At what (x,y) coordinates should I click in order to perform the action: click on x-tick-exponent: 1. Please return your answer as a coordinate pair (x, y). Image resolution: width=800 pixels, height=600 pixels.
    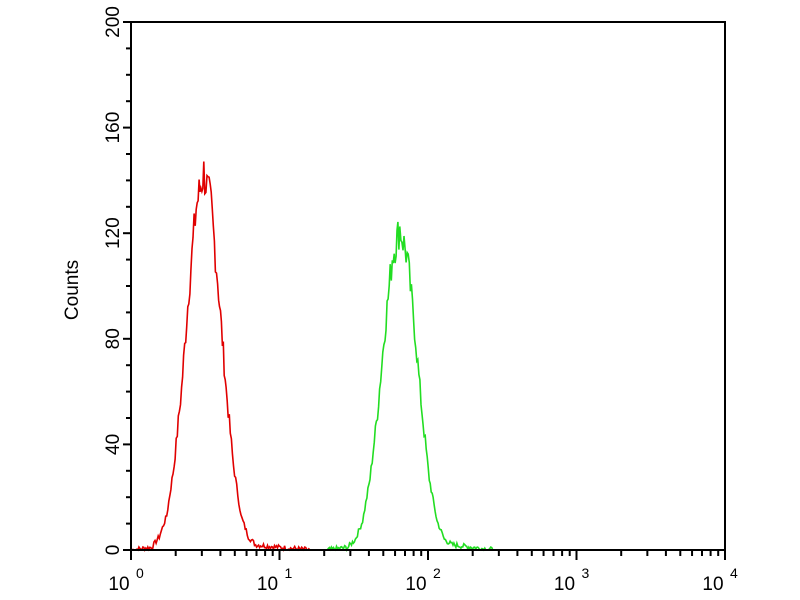
    Looking at the image, I should click on (289, 573).